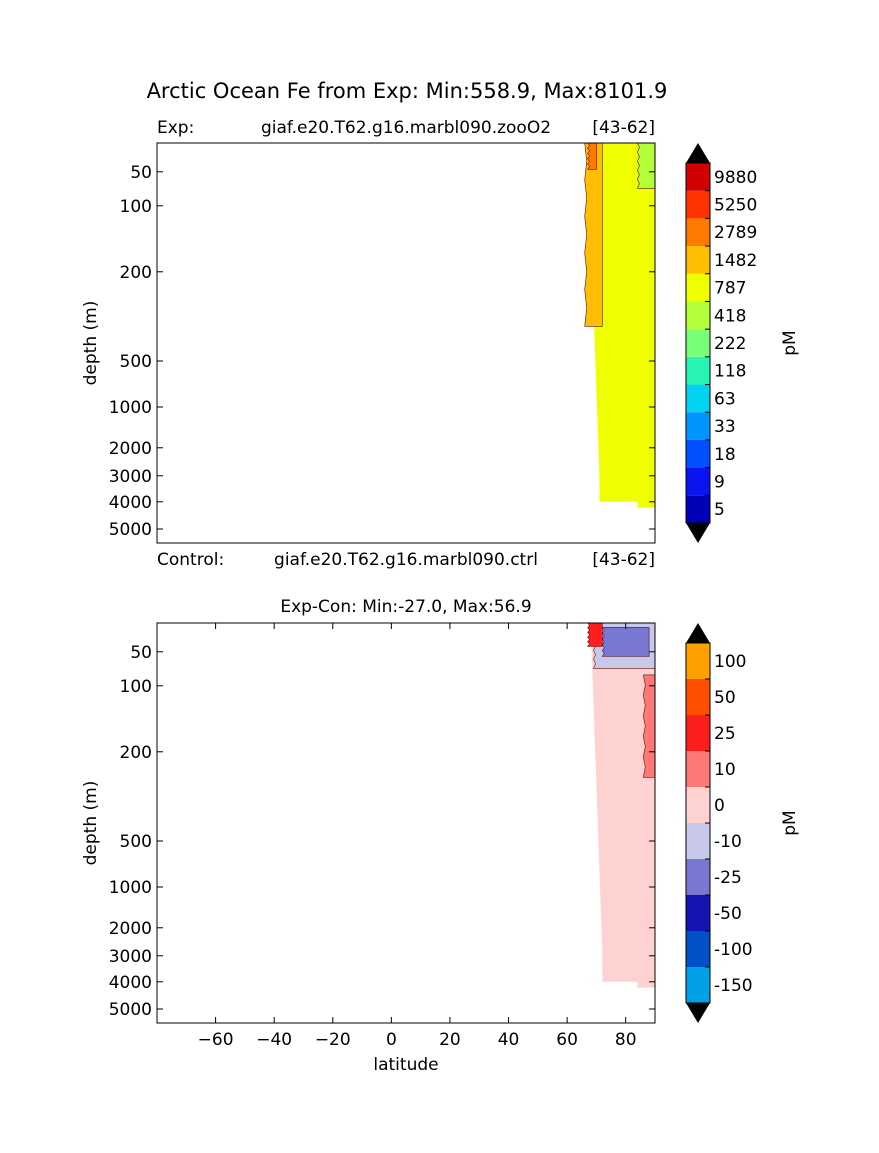  What do you see at coordinates (735, 233) in the screenshot?
I see `colorbar-tick-label: 2789` at bounding box center [735, 233].